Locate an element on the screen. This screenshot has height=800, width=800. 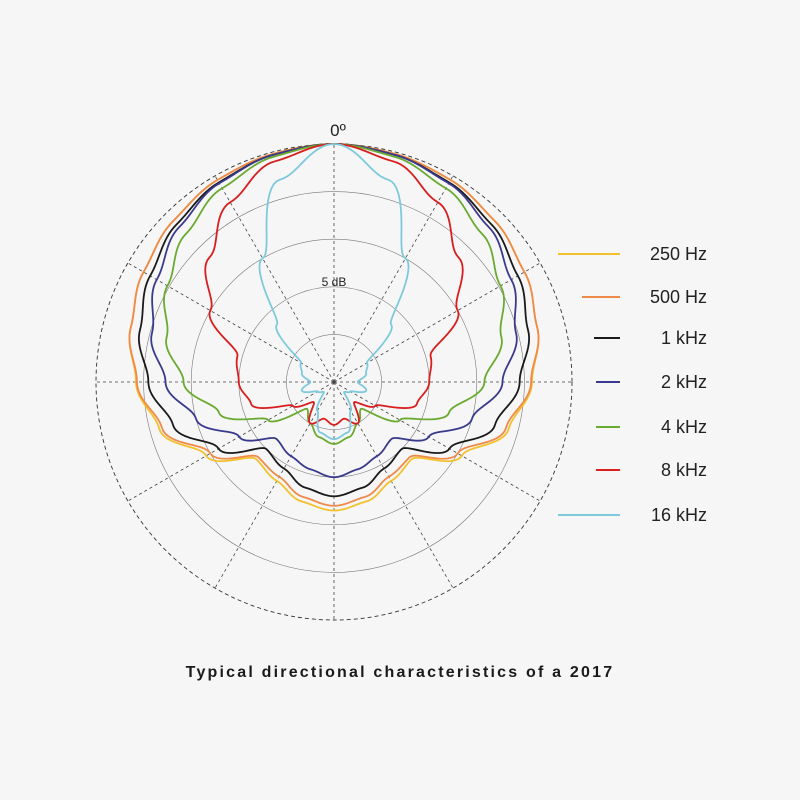
radial-label-5db: 5 dB is located at coordinates (334, 282).